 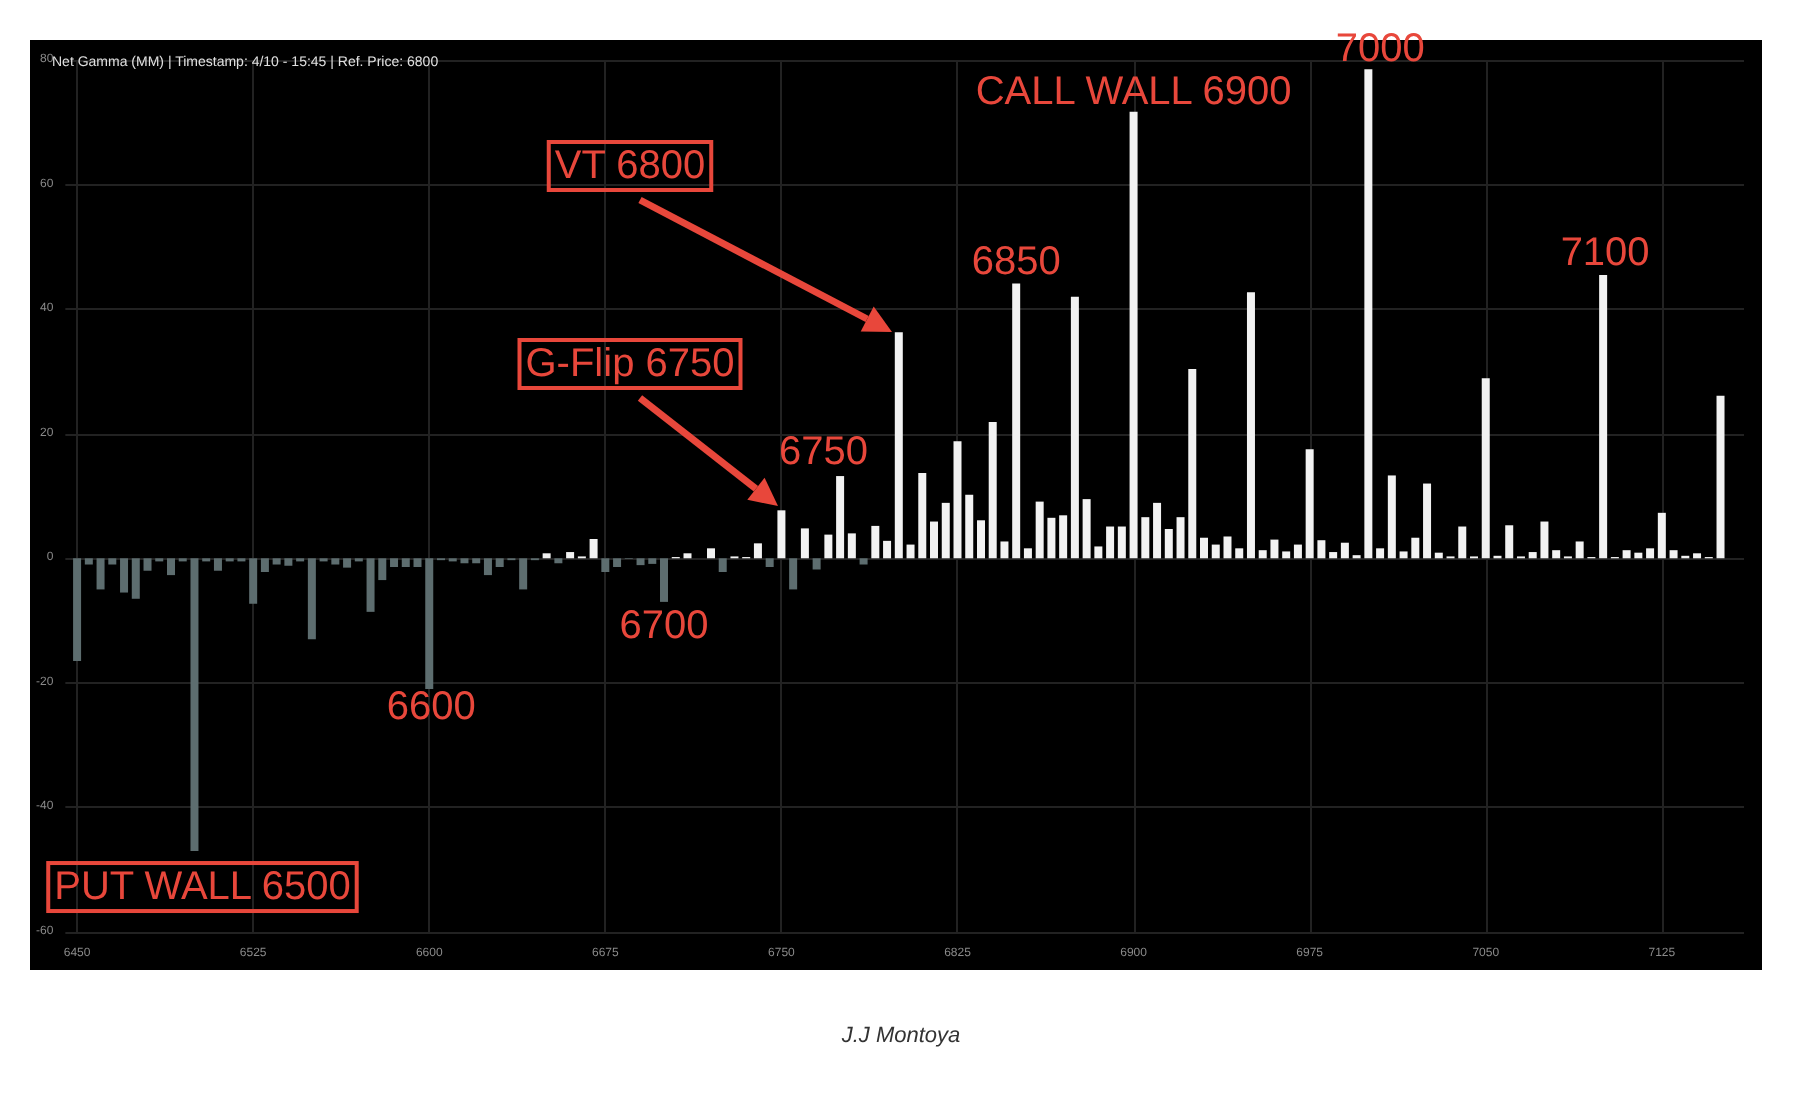 What do you see at coordinates (1016, 261) in the screenshot?
I see `annotation: 6850` at bounding box center [1016, 261].